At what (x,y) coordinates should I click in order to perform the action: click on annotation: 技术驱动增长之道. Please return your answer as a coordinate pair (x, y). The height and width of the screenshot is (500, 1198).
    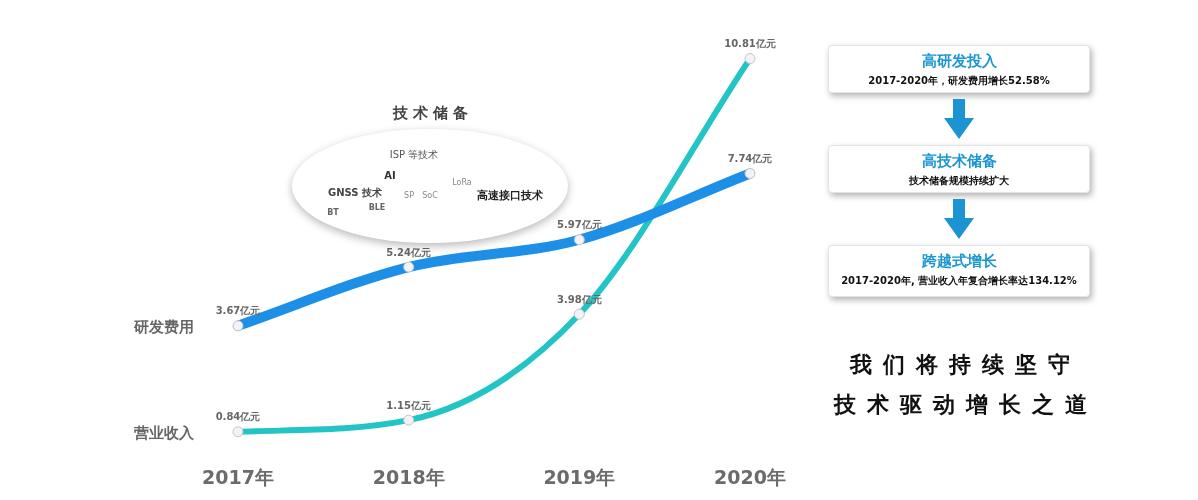
    Looking at the image, I should click on (965, 405).